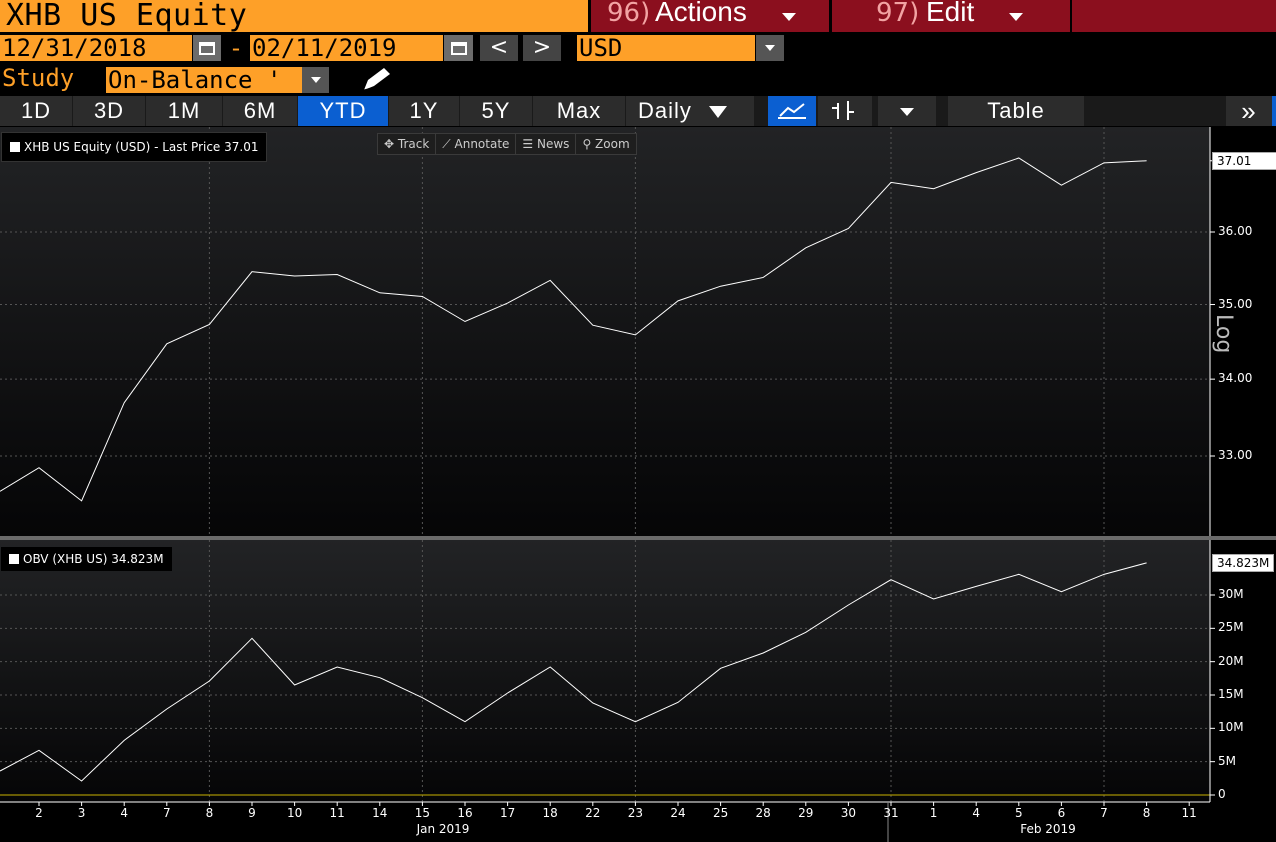 This screenshot has width=1276, height=842. I want to click on panel-divider, so click(638, 538).